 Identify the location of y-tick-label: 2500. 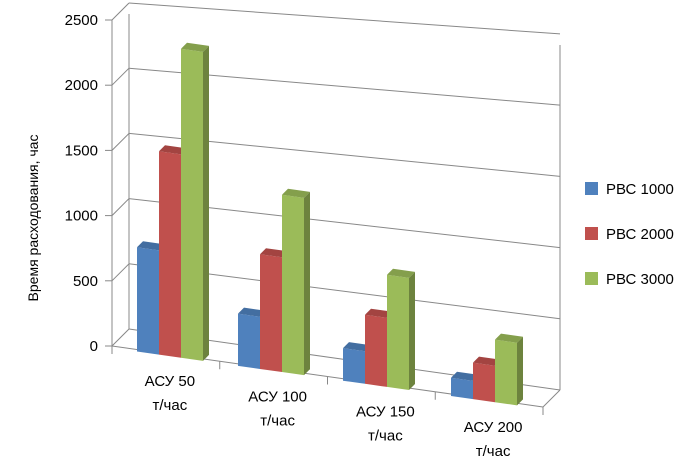
(81, 20).